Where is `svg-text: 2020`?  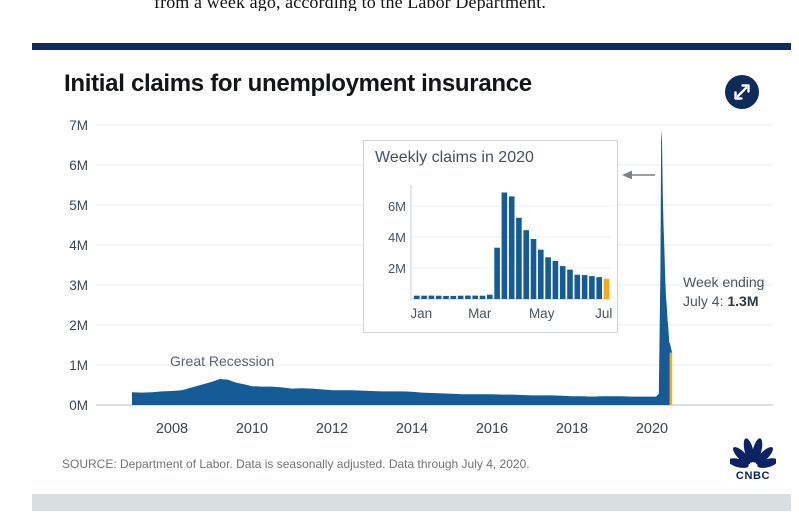
svg-text: 2020 is located at coordinates (652, 429).